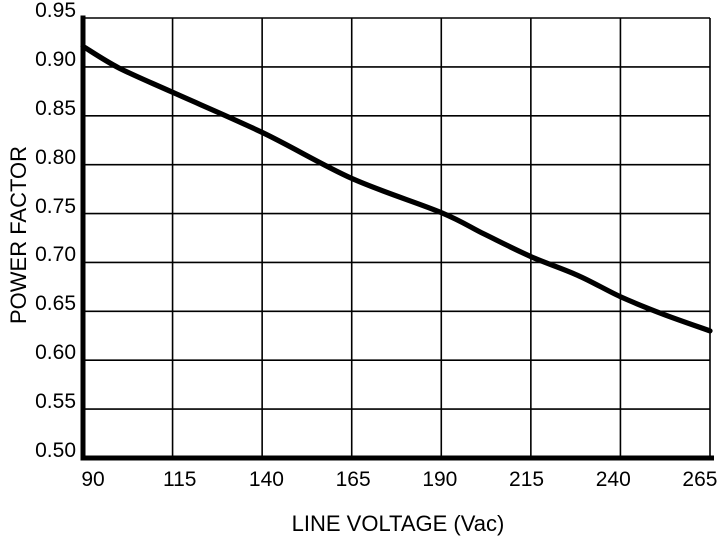 The width and height of the screenshot is (719, 541). I want to click on y-axis-title: POWER FACTOR, so click(18, 235).